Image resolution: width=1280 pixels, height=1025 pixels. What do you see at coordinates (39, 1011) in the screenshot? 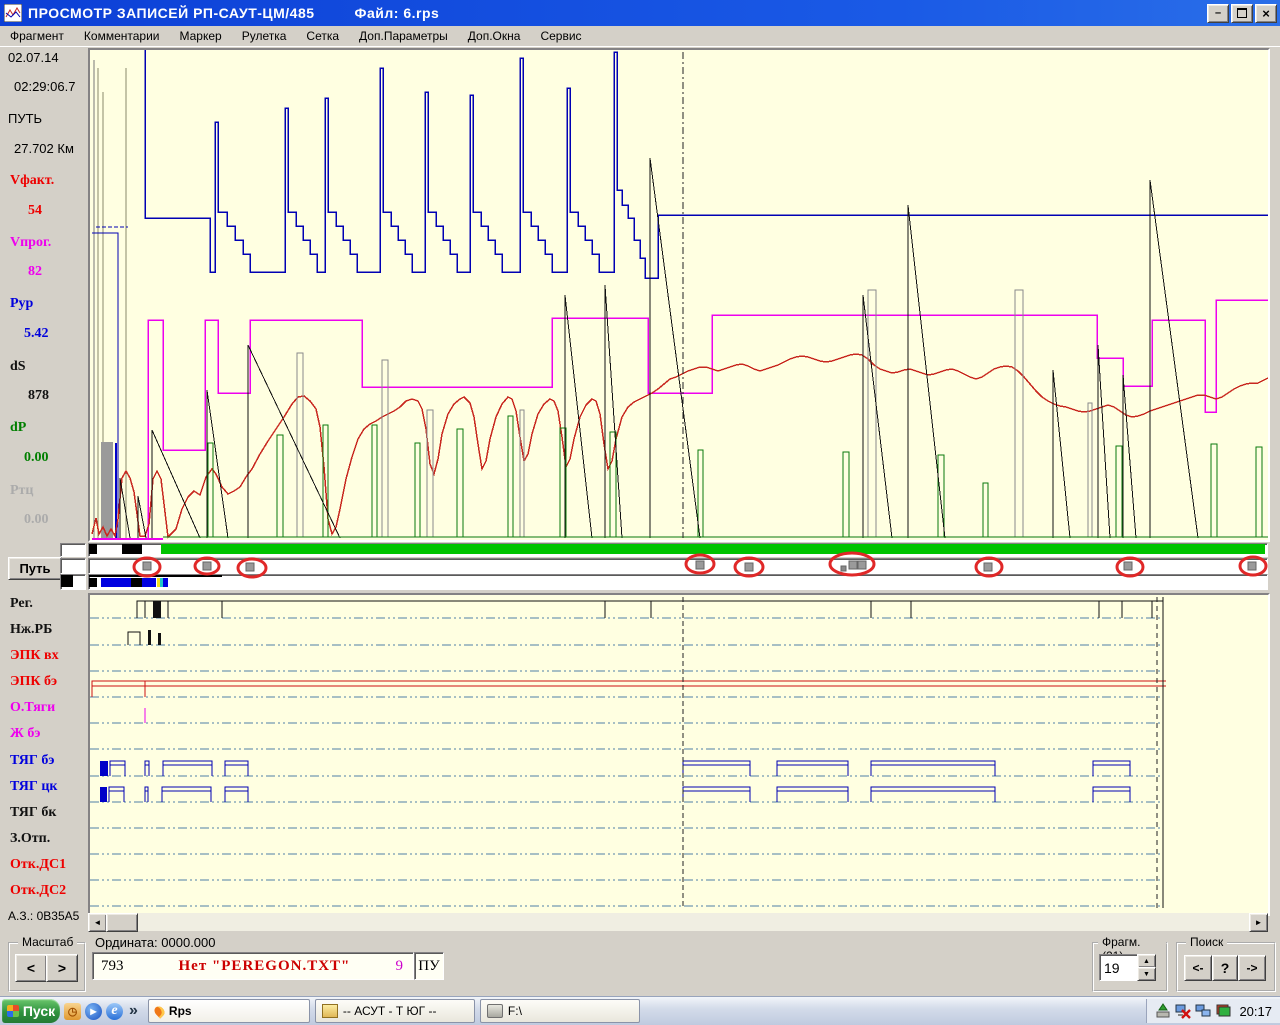
I see `start-label: Пуск` at bounding box center [39, 1011].